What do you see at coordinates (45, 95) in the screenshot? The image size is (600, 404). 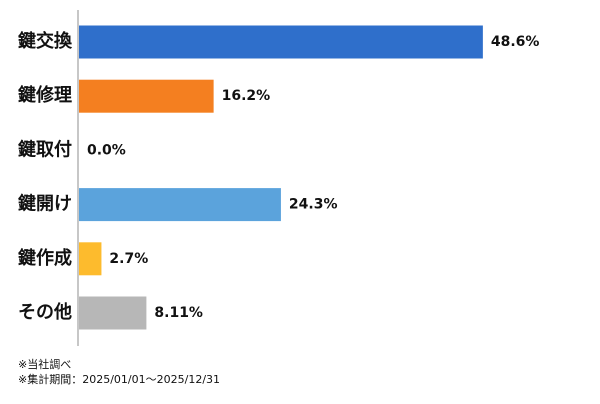 I see `category-label-item-1: 鍵修理` at bounding box center [45, 95].